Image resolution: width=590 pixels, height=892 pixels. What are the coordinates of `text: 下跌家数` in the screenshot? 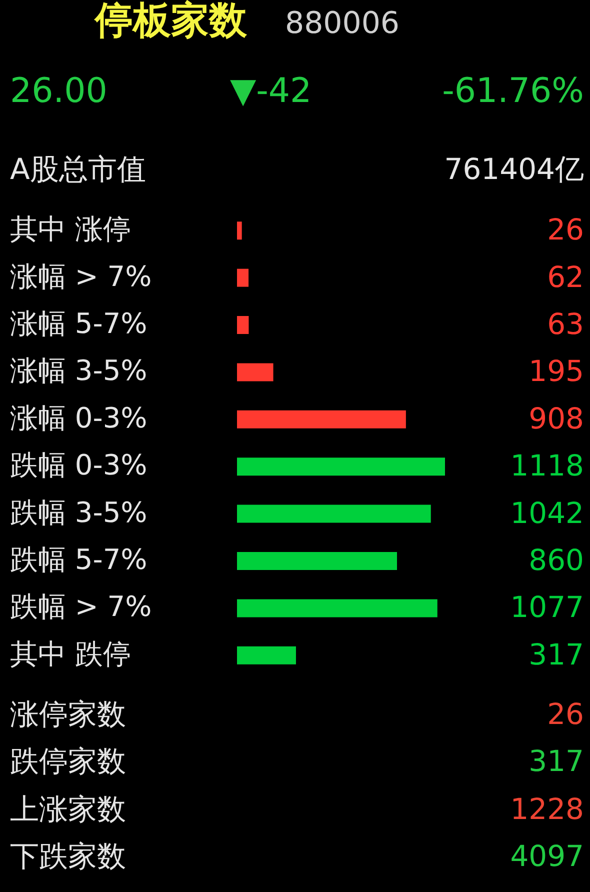 It's located at (68, 856).